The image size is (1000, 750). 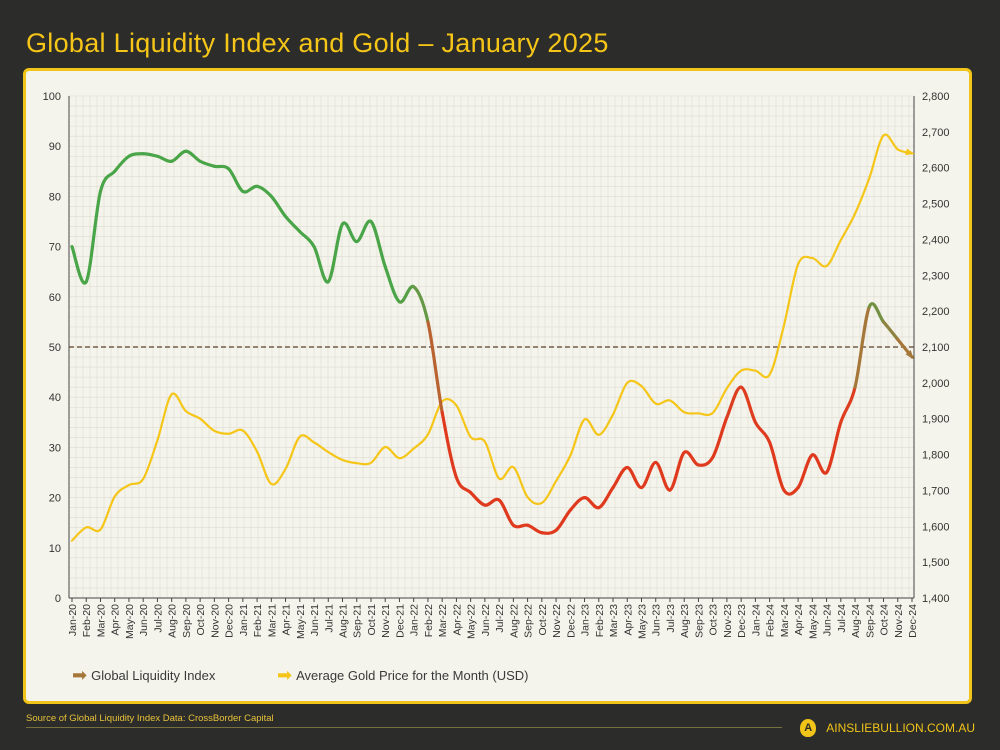 I want to click on x-tick-label: Aug-23, so click(x=685, y=621).